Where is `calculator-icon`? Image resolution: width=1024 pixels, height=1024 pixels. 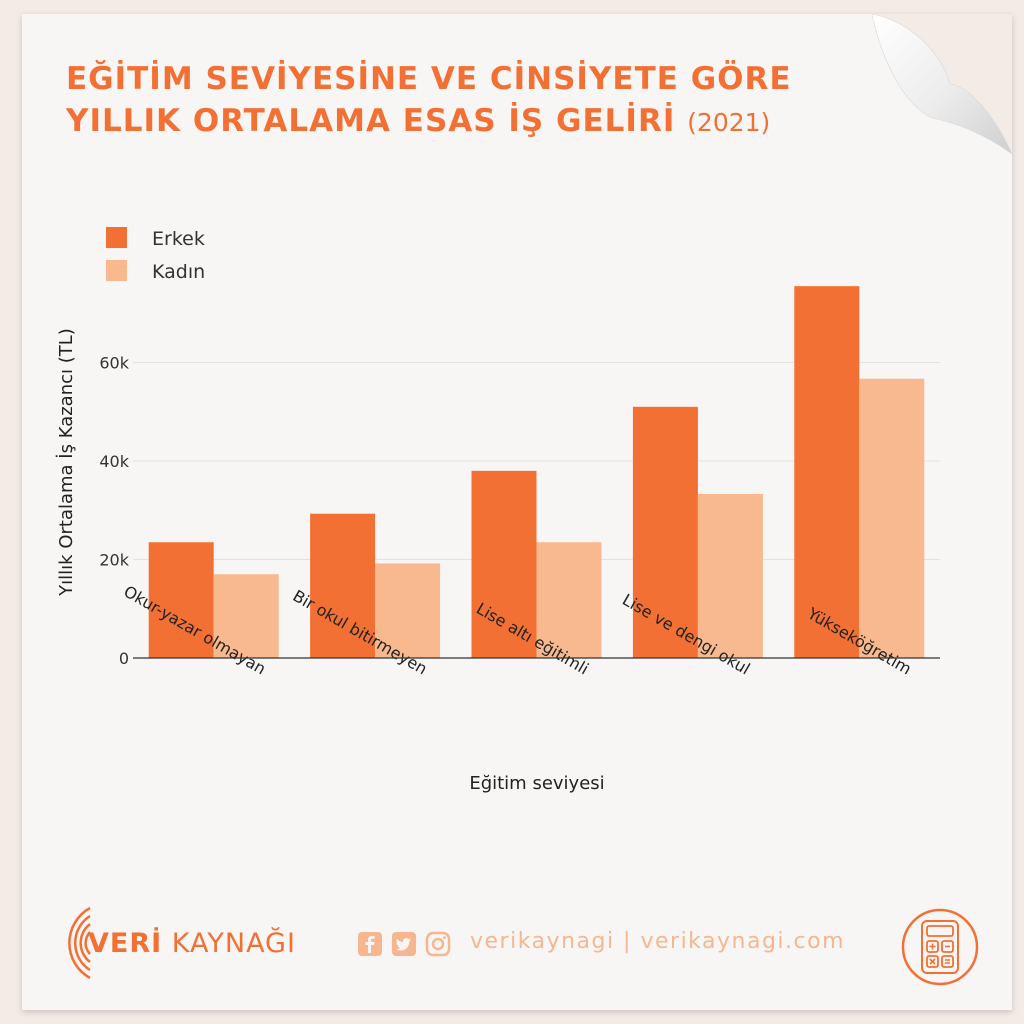
calculator-icon is located at coordinates (940, 947).